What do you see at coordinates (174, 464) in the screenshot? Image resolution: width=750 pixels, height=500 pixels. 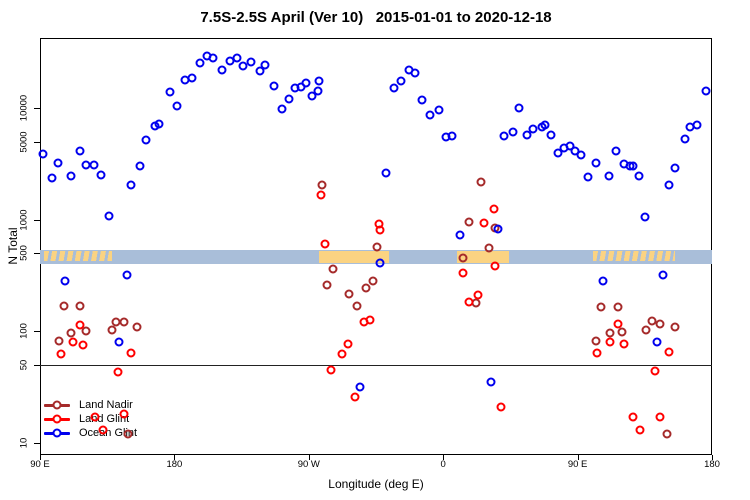 I see `x-tick-label: 180` at bounding box center [174, 464].